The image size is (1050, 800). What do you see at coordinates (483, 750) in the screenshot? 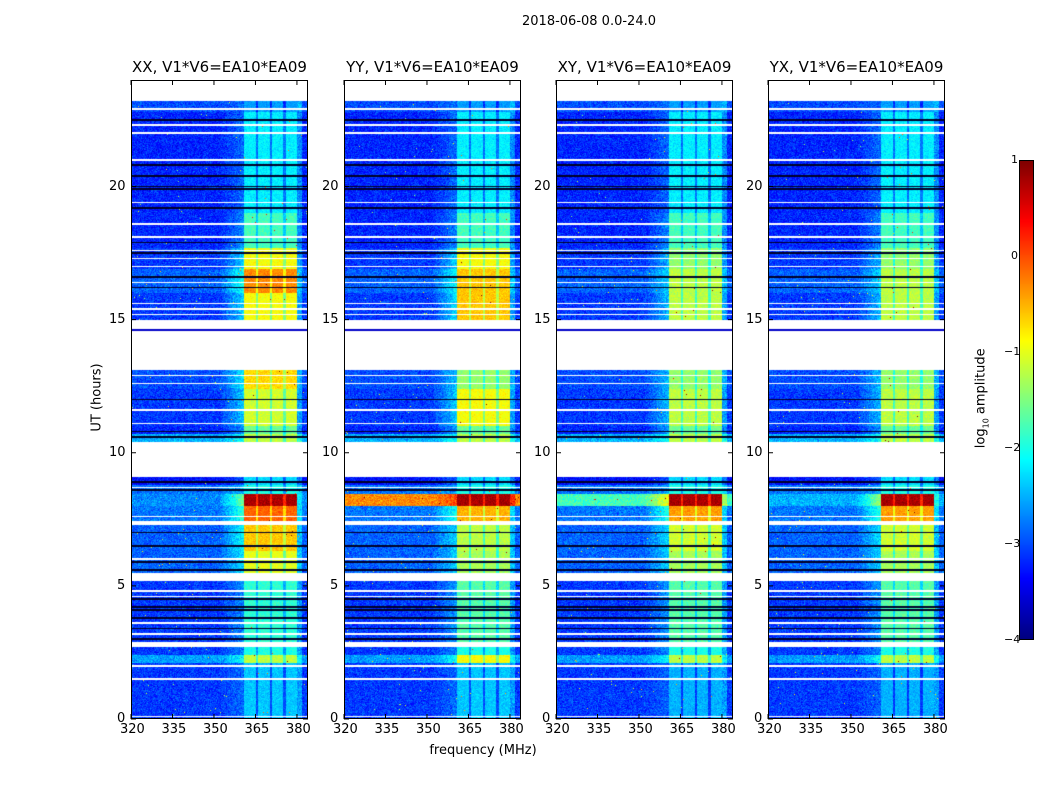
I see `x-axis-label: frequency (MHz)` at bounding box center [483, 750].